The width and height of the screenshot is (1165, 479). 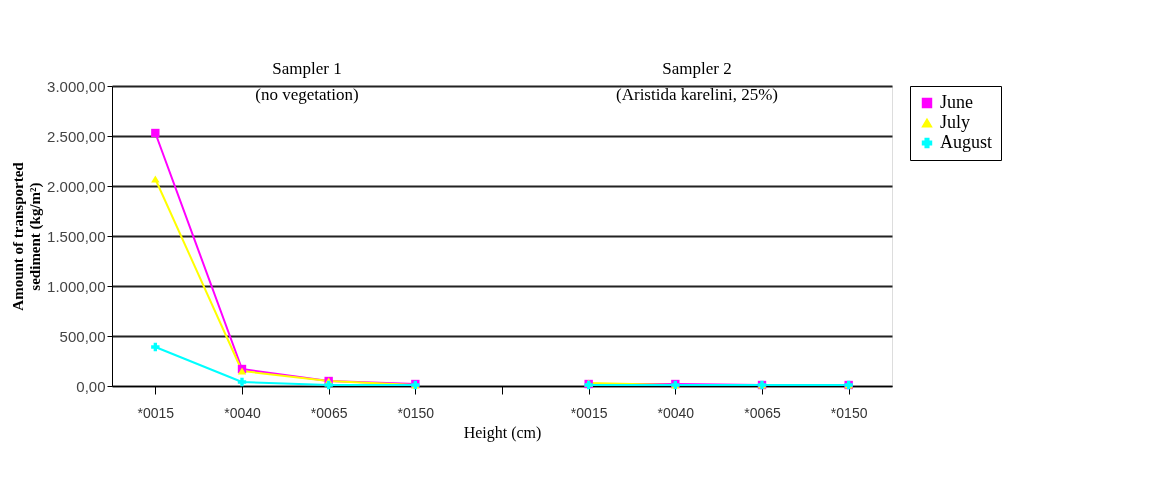 What do you see at coordinates (91, 386) in the screenshot?
I see `y-tick-label: 0,00` at bounding box center [91, 386].